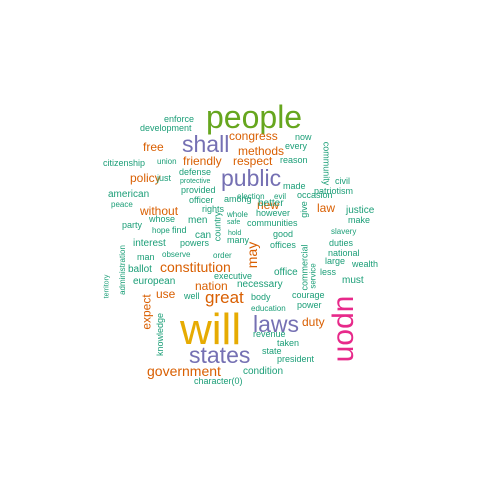 Image resolution: width=480 pixels, height=480 pixels. What do you see at coordinates (313, 322) in the screenshot?
I see `word: duty` at bounding box center [313, 322].